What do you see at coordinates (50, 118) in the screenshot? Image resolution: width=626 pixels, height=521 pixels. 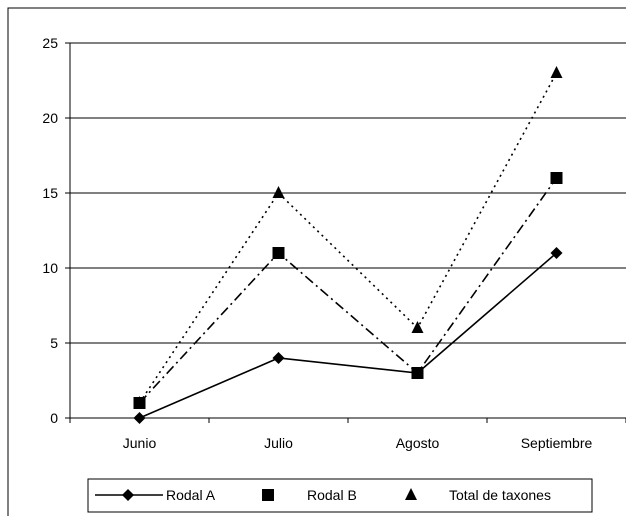 I see `y-tick-label: 20` at bounding box center [50, 118].